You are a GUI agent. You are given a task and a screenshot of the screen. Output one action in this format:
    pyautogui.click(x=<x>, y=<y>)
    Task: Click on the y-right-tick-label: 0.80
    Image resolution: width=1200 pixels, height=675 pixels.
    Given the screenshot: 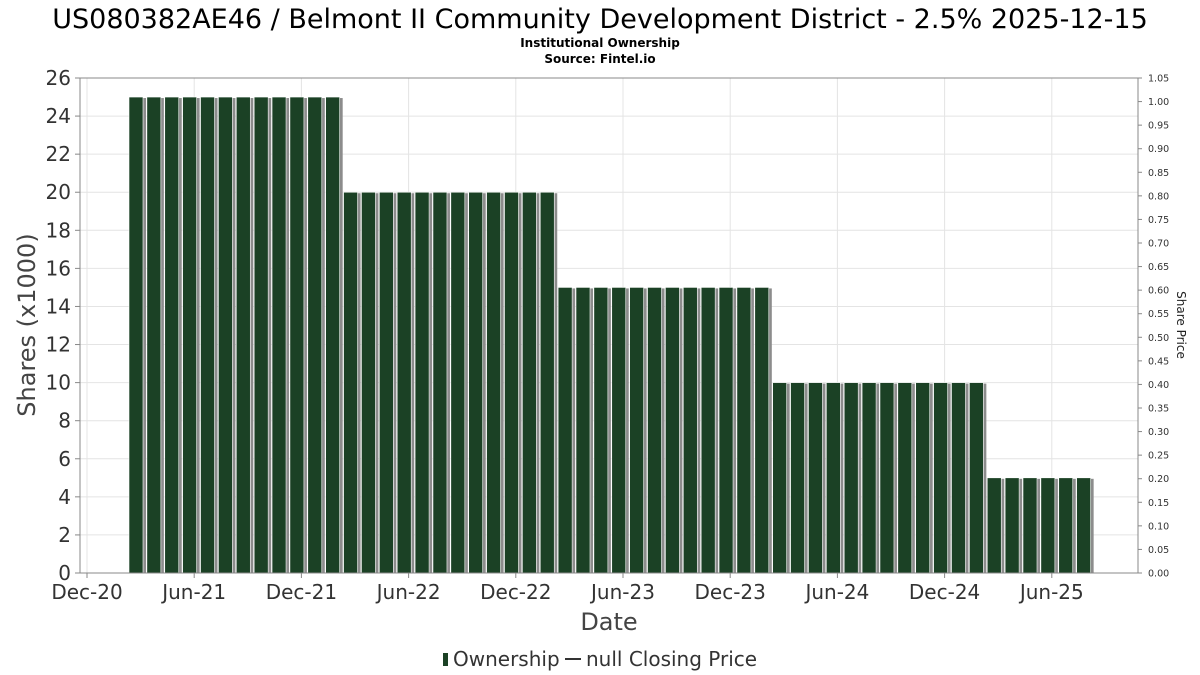 What is the action you would take?
    pyautogui.click(x=1158, y=196)
    